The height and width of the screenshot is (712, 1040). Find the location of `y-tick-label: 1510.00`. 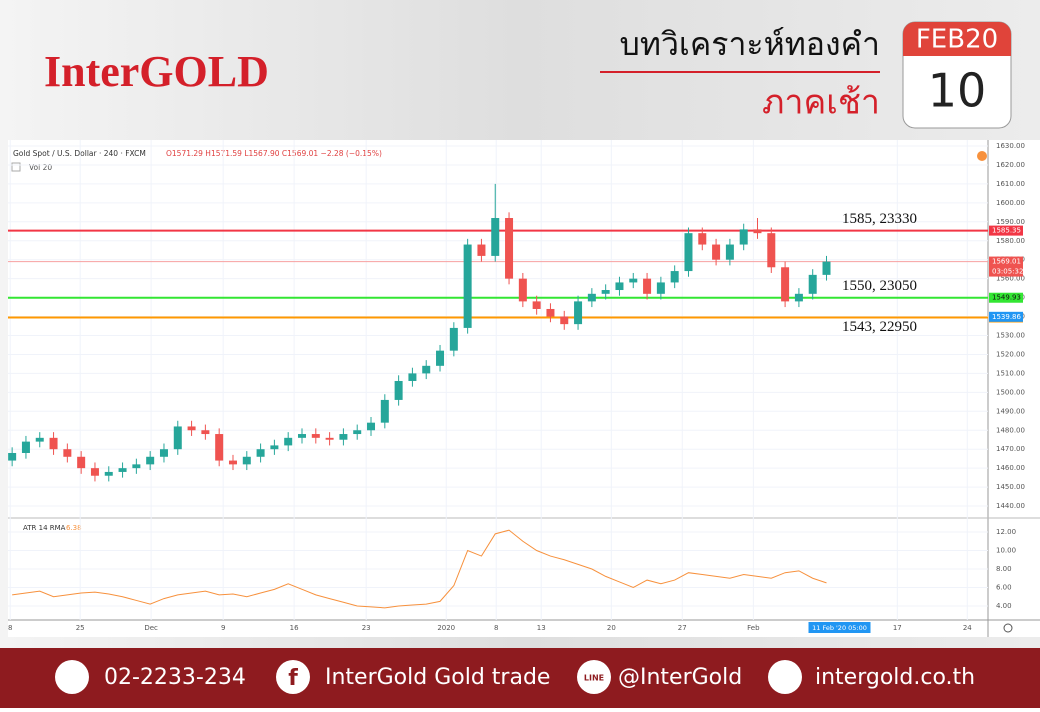

y-tick-label: 1510.00 is located at coordinates (1010, 373).